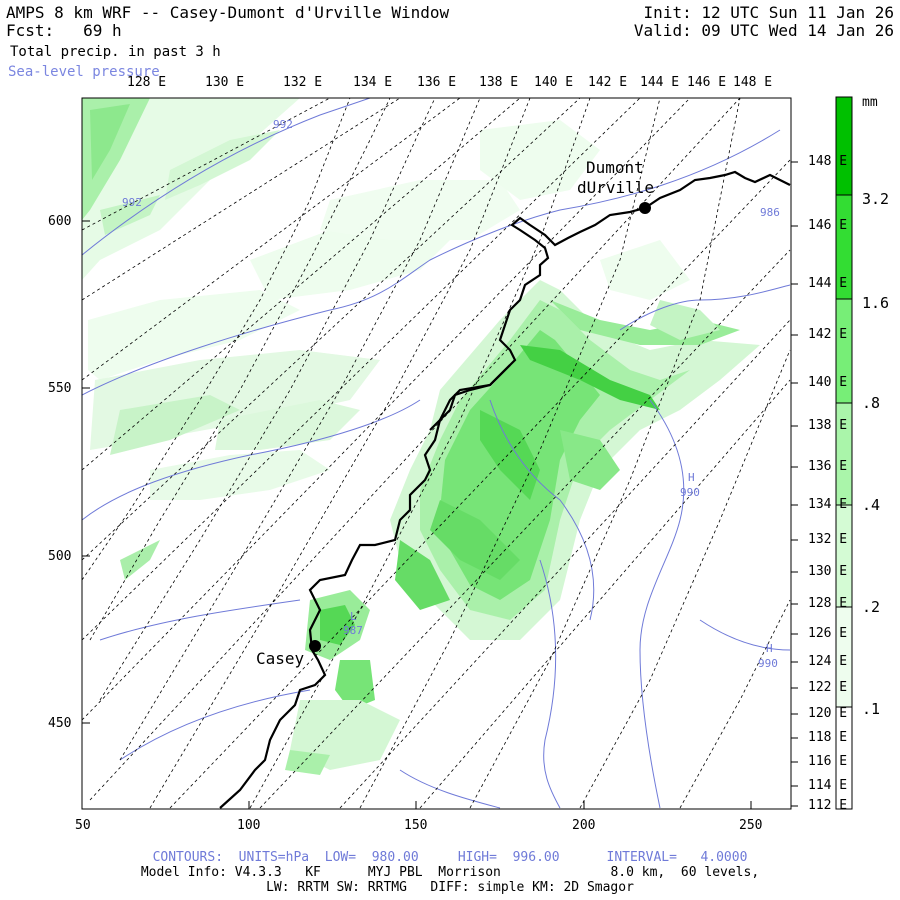 This screenshot has height=900, width=900. Describe the element at coordinates (794, 484) in the screenshot. I see `right-ticks` at that location.